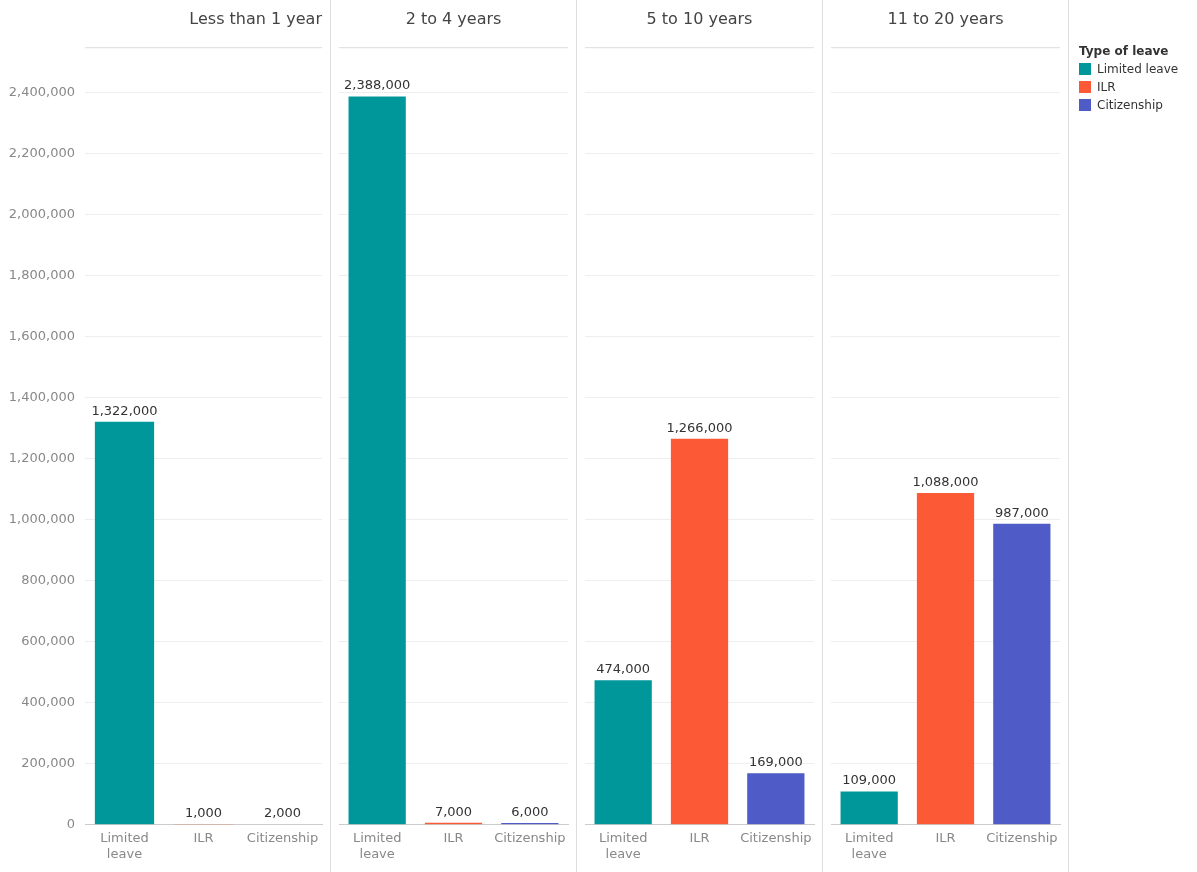 This screenshot has width=1197, height=872. What do you see at coordinates (1138, 69) in the screenshot?
I see `legend-label: Limited leave` at bounding box center [1138, 69].